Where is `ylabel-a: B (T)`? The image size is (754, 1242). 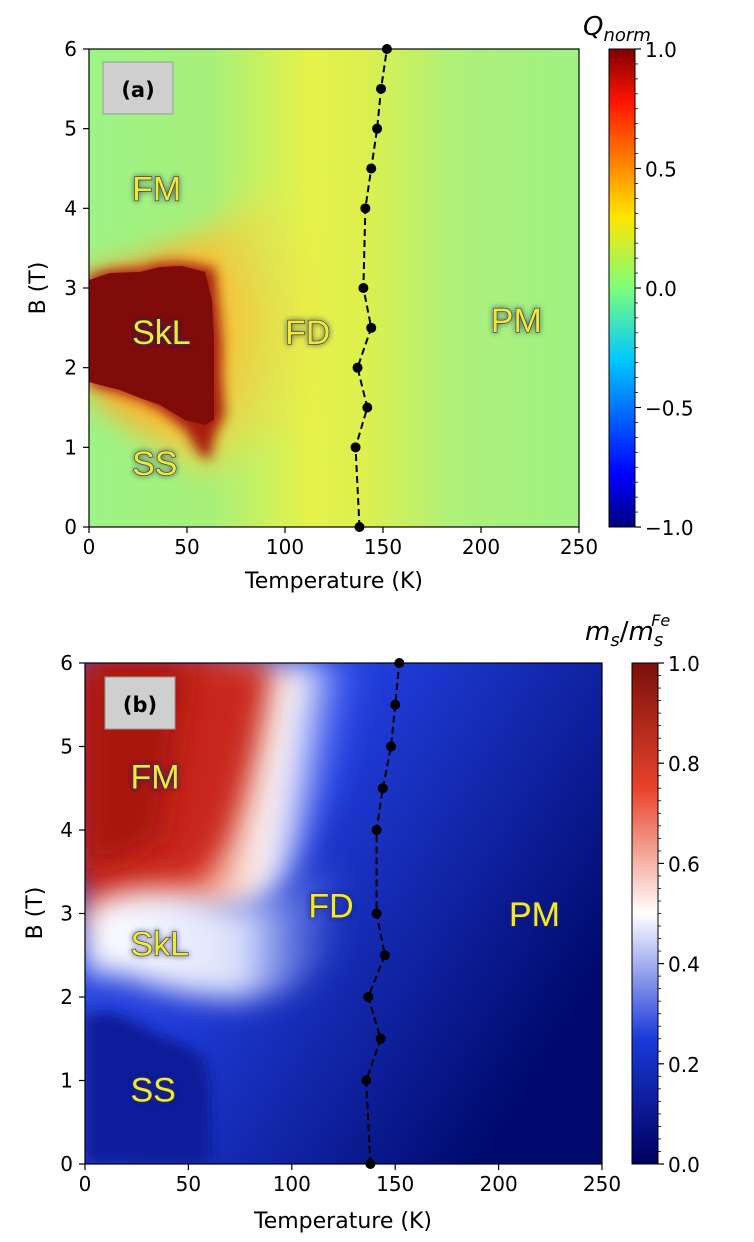
ylabel-a: B (T) is located at coordinates (38, 288).